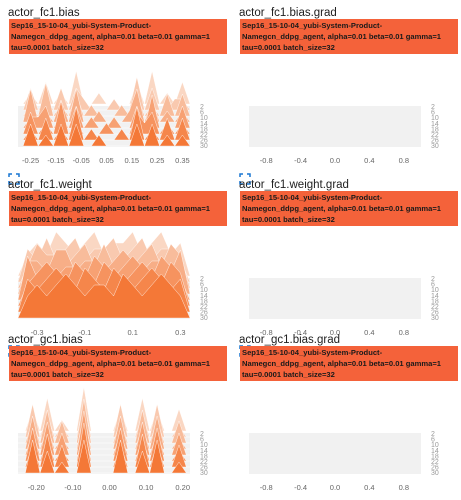 The height and width of the screenshot is (500, 461). What do you see at coordinates (55, 160) in the screenshot?
I see `x-tick-label: -0.15` at bounding box center [55, 160].